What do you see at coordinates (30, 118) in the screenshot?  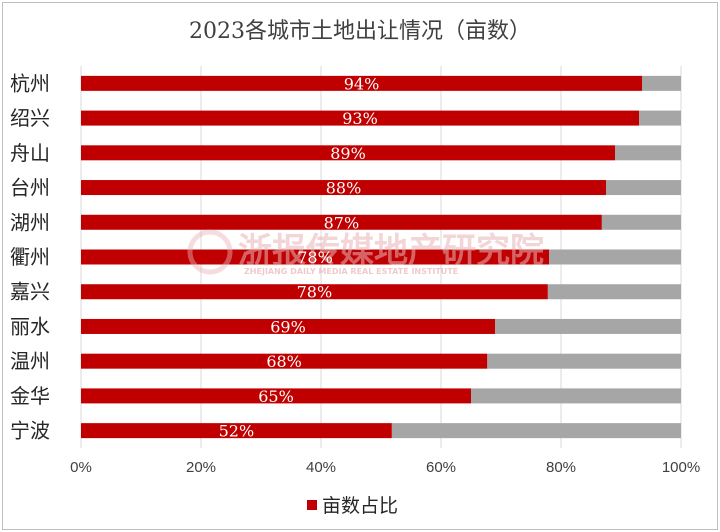 I see `category-label: 绍兴` at bounding box center [30, 118].